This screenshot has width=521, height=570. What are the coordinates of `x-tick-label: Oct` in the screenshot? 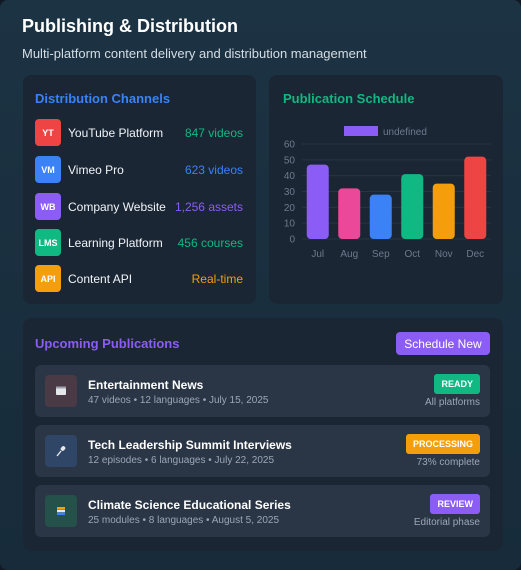 It's located at (412, 254).